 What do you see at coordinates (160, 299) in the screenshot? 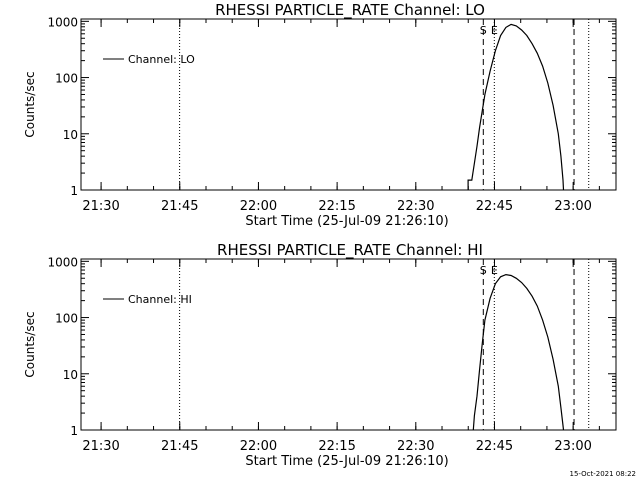
I see `legend-label: Channel: HI` at bounding box center [160, 299].